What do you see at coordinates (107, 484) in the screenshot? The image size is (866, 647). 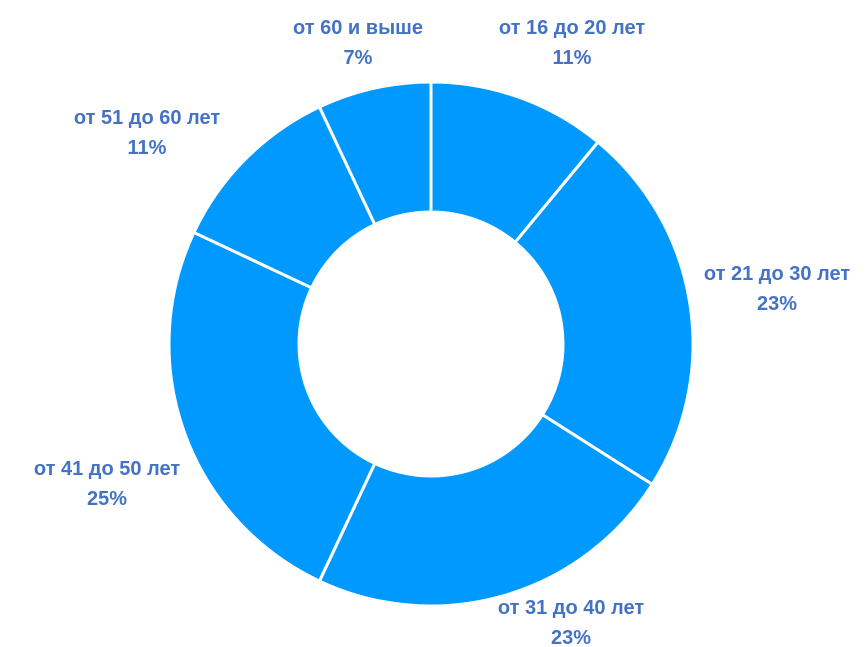 I see `slice-label-4: от 41 до 50 лет 25%` at bounding box center [107, 484].